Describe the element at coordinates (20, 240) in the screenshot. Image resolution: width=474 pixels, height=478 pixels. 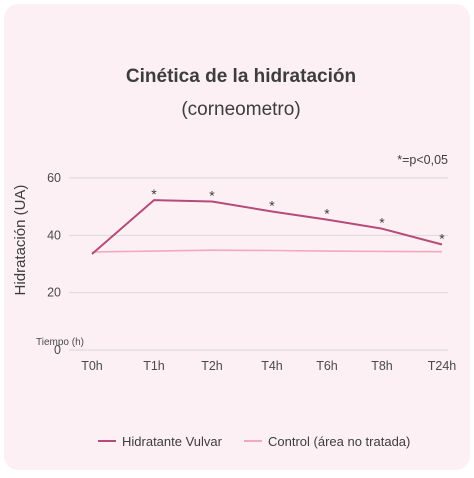
I see `y-axis-label: Hidratación (UA)` at that location.